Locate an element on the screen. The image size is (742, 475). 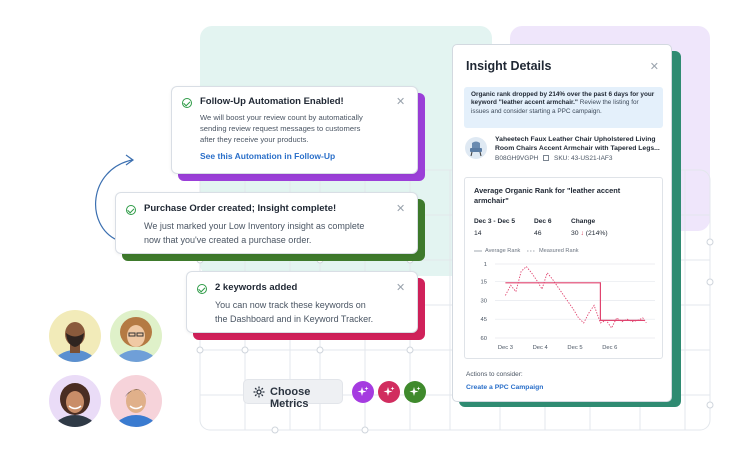
panel-title: Insight Details is located at coordinates (509, 66).